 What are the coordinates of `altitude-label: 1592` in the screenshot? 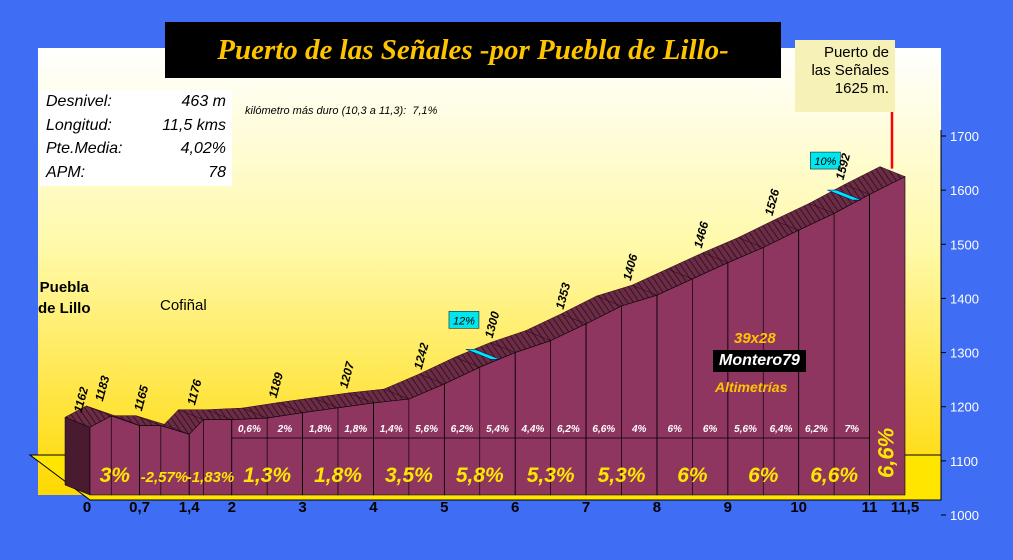 It's located at (843, 167).